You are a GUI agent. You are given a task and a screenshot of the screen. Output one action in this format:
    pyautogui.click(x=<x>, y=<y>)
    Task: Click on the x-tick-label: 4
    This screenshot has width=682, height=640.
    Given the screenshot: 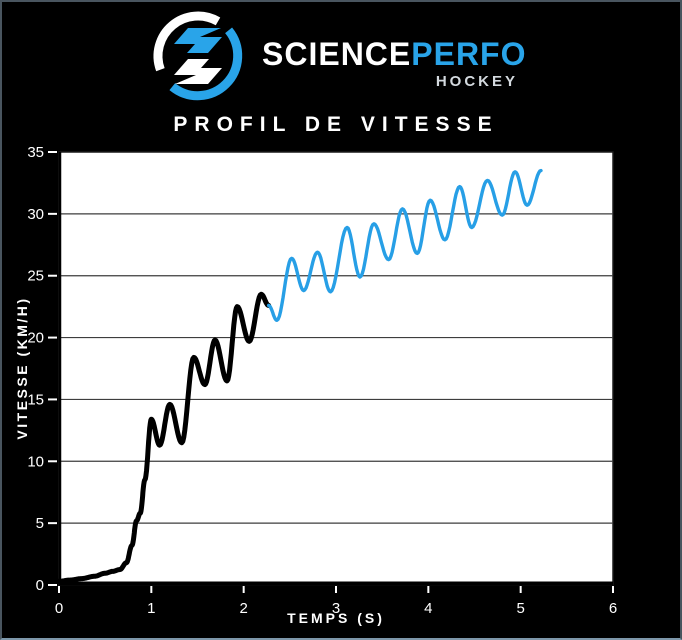 What is the action you would take?
    pyautogui.click(x=428, y=608)
    